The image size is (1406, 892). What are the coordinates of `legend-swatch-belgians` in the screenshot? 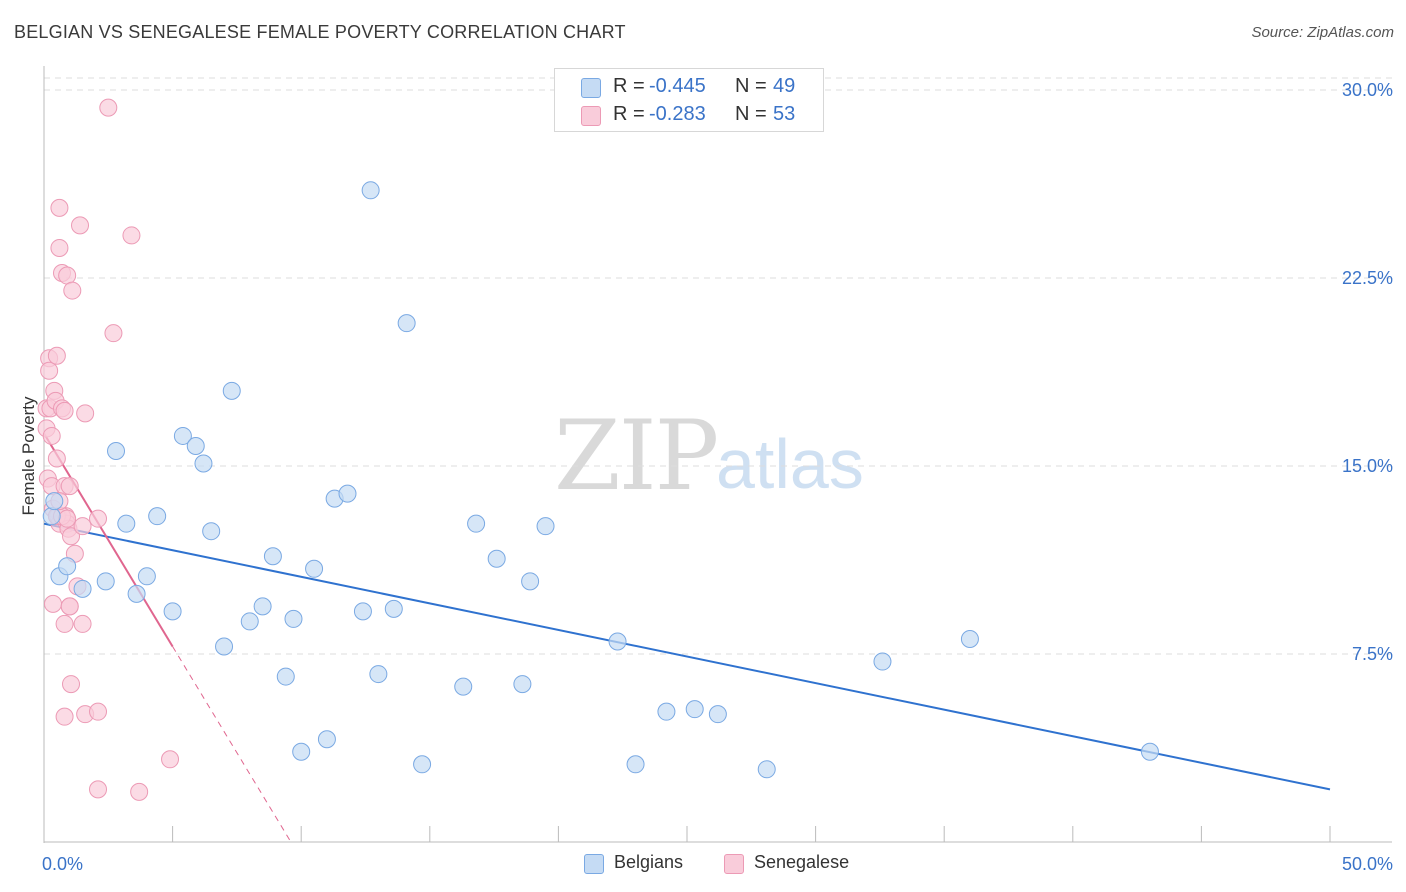 It's located at (591, 88).